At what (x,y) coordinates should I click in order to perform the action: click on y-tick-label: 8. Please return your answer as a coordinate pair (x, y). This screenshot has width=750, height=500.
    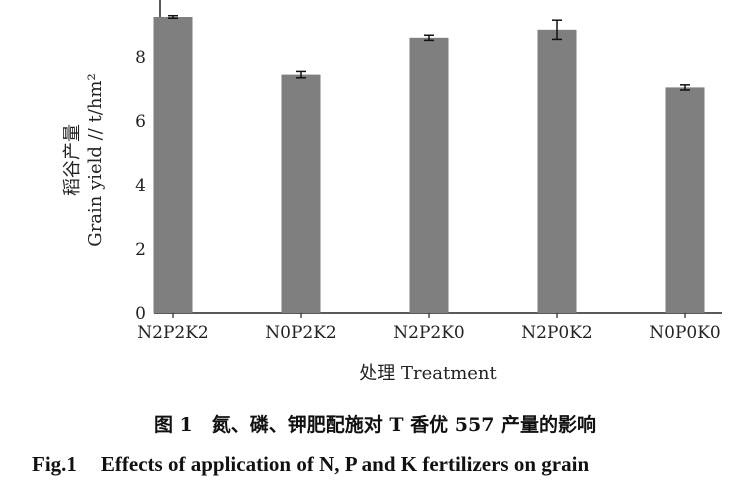
    Looking at the image, I should click on (140, 58).